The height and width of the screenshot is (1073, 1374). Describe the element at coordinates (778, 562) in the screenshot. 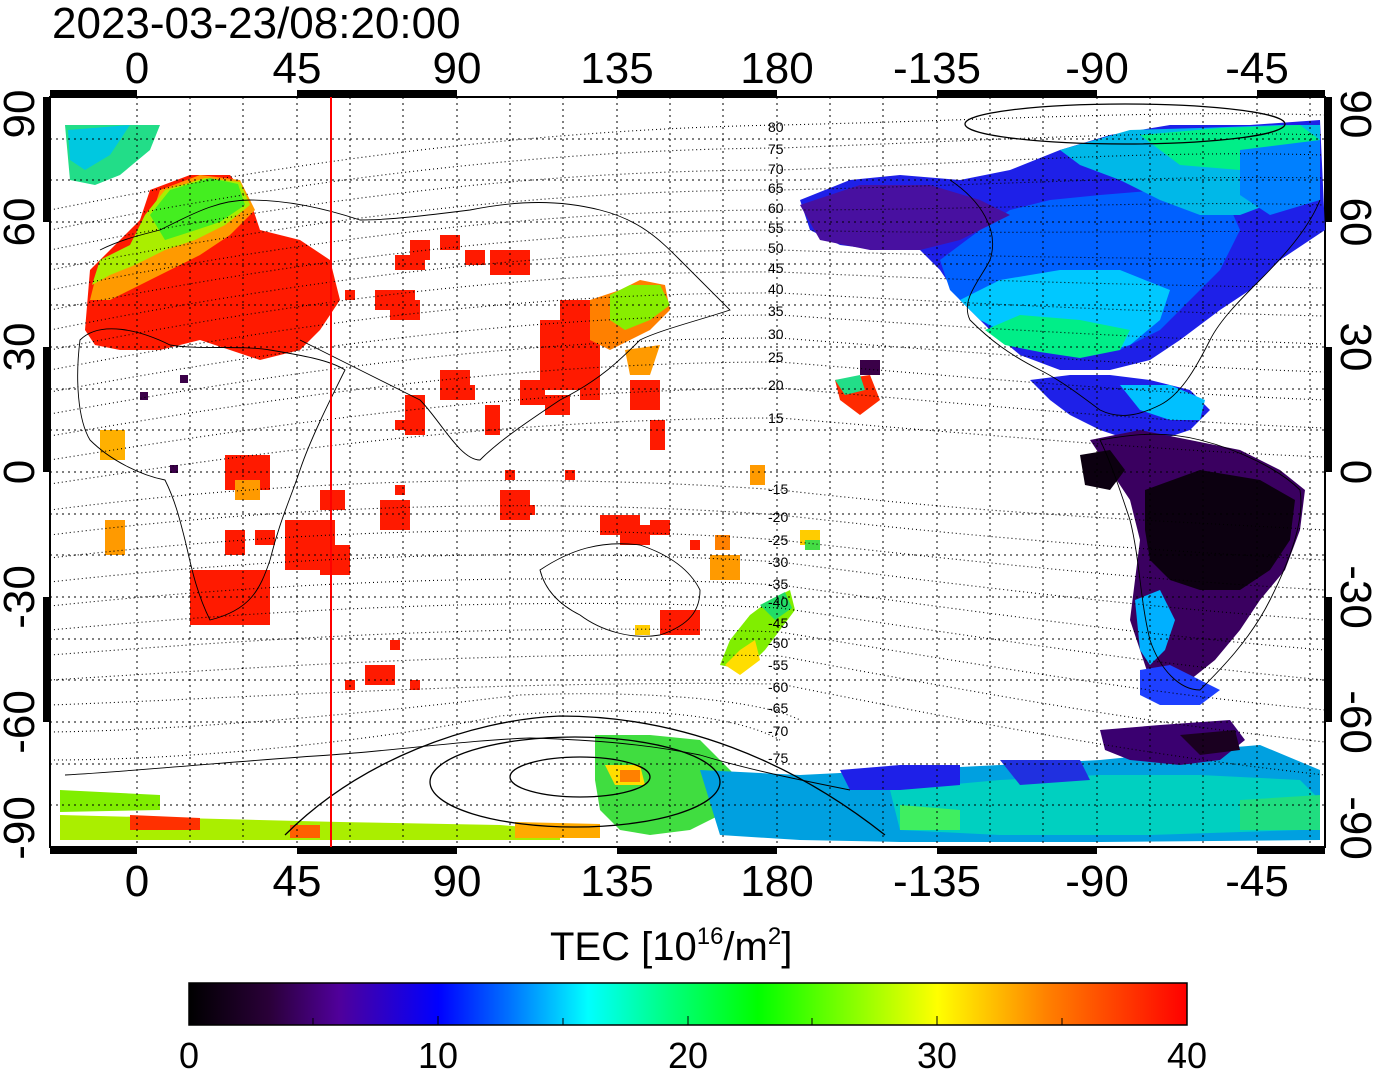

I see `contour-label: -30` at that location.